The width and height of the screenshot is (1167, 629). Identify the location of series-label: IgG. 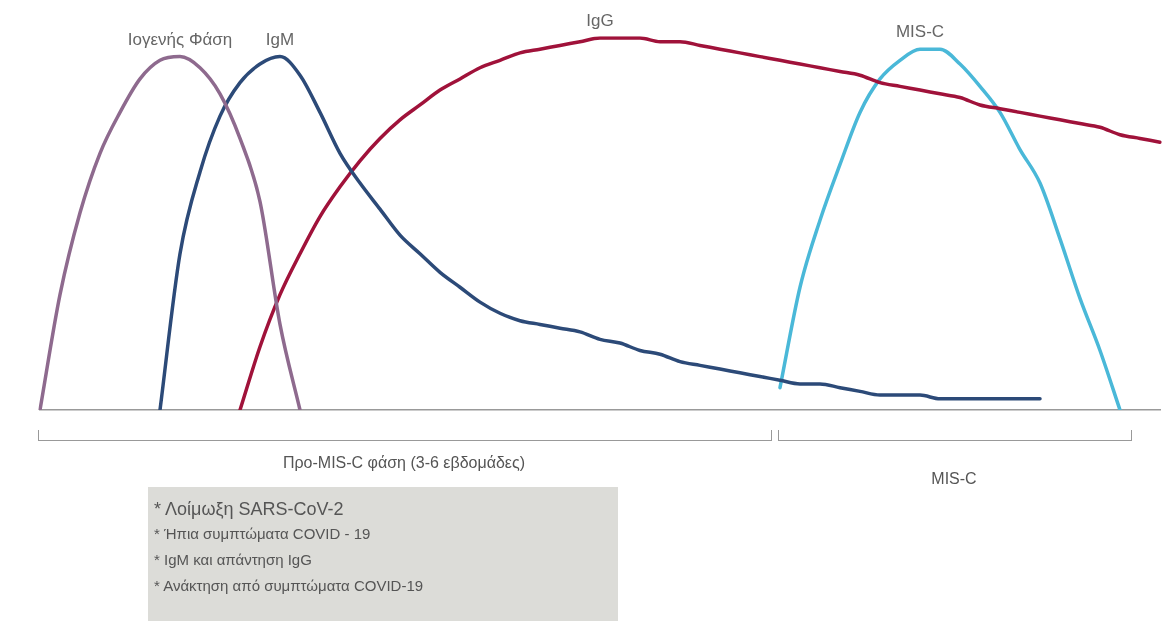
(600, 21).